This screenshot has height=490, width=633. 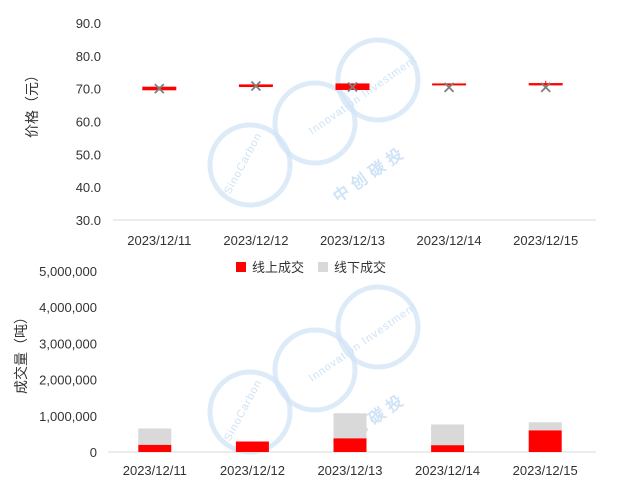 I want to click on volume-y-tick-label: 5,000,000, so click(x=68, y=271).